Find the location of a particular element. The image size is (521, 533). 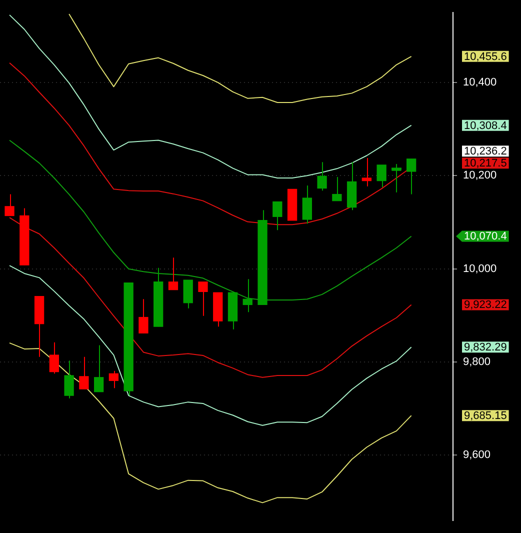

text: 10,217.5 is located at coordinates (485, 164).